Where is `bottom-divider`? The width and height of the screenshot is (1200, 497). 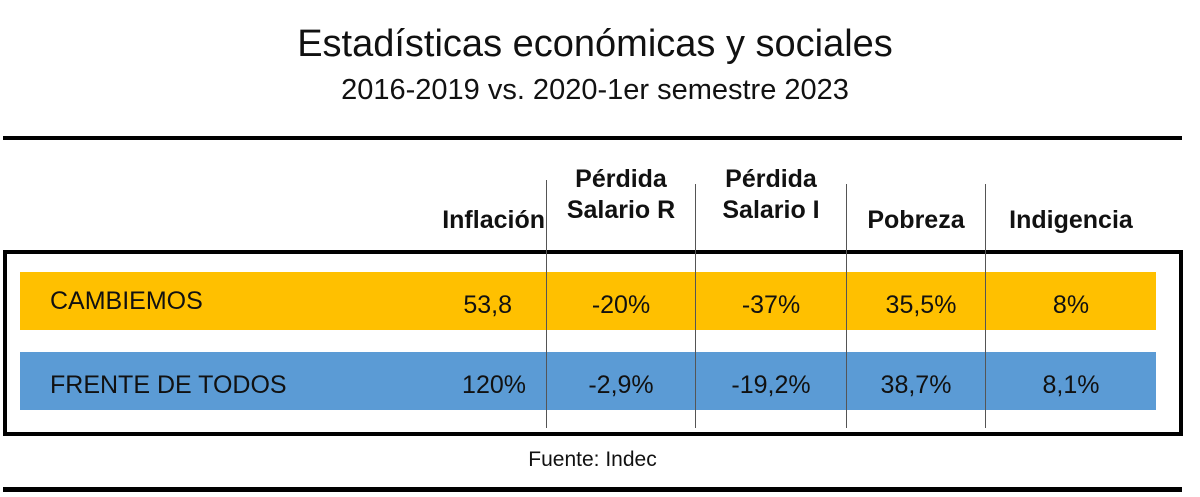
bottom-divider is located at coordinates (592, 489).